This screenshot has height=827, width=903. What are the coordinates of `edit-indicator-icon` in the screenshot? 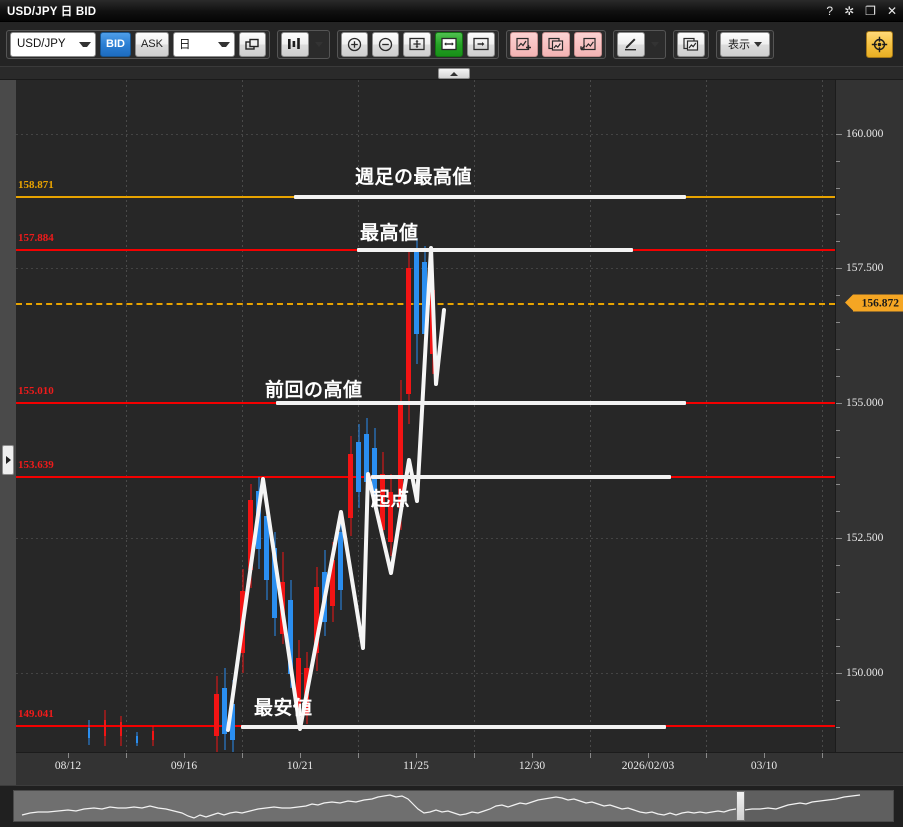 It's located at (556, 44).